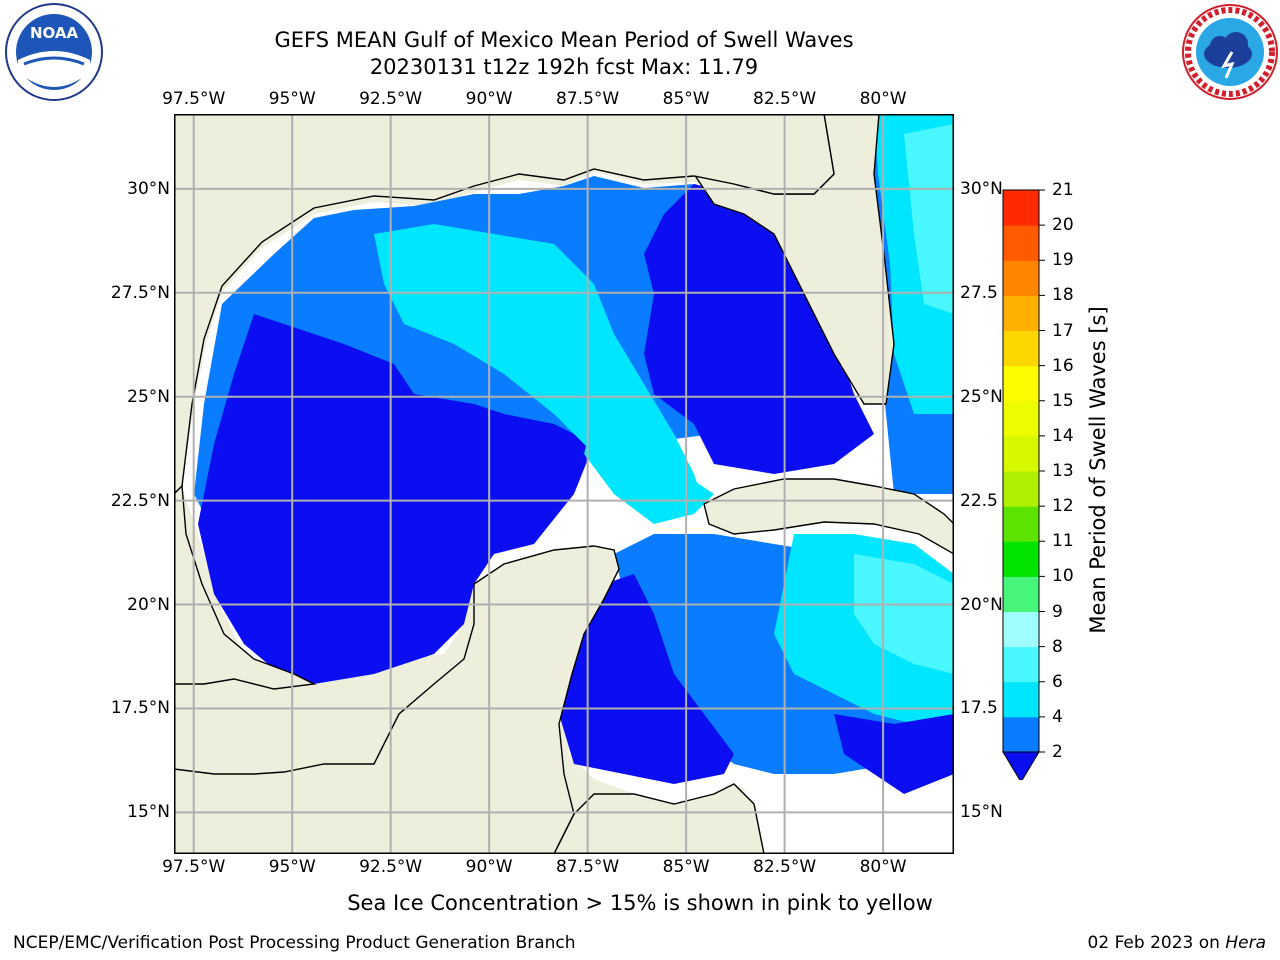 Image resolution: width=1280 pixels, height=960 pixels. Describe the element at coordinates (489, 99) in the screenshot. I see `lon-tick-top: 90°W` at that location.